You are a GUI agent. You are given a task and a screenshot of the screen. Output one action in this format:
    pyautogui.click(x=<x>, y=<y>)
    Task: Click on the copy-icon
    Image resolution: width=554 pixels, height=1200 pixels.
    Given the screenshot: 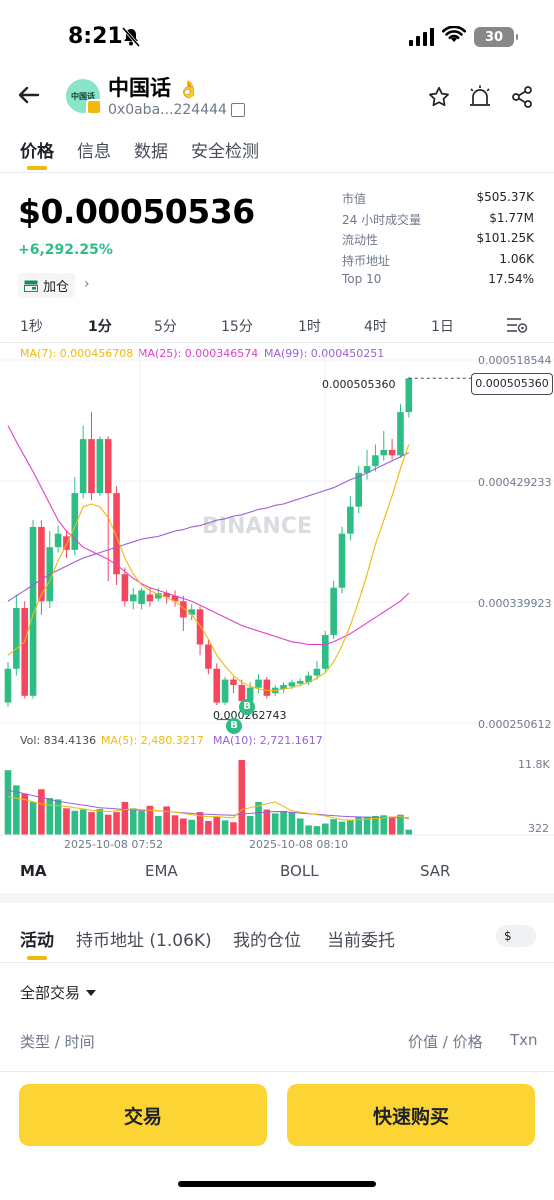 What is the action you would take?
    pyautogui.click(x=238, y=110)
    